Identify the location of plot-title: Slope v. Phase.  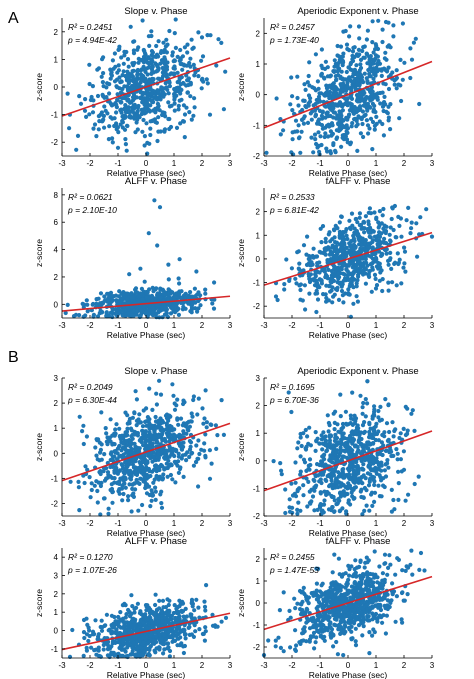
(155, 11).